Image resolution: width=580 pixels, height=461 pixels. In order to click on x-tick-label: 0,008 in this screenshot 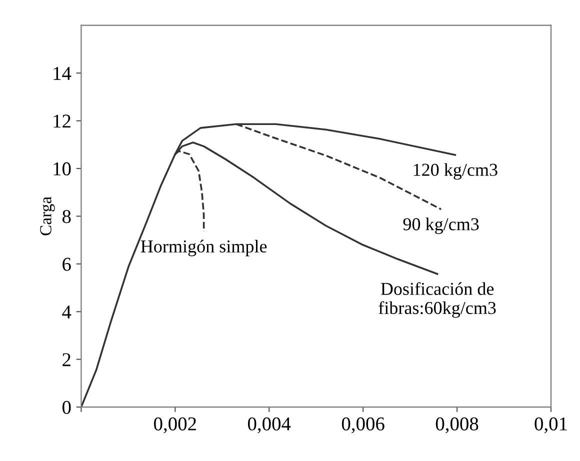, I will do `click(457, 425)`.